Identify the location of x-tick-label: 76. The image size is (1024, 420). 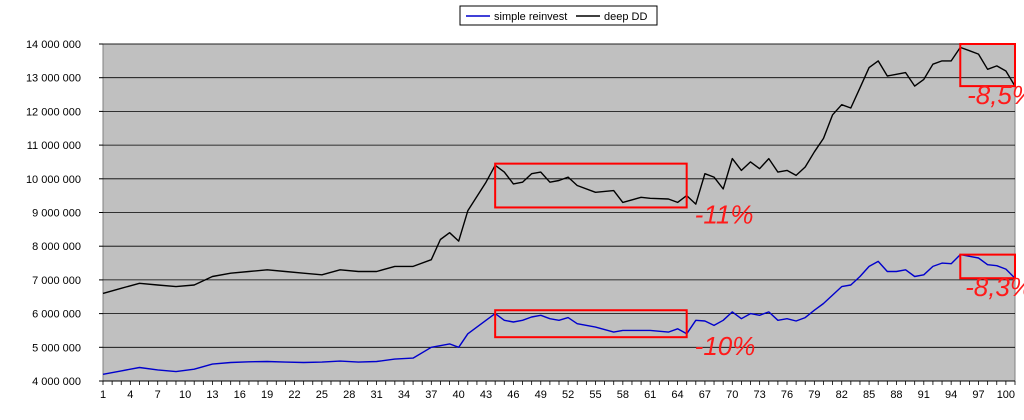
(787, 395).